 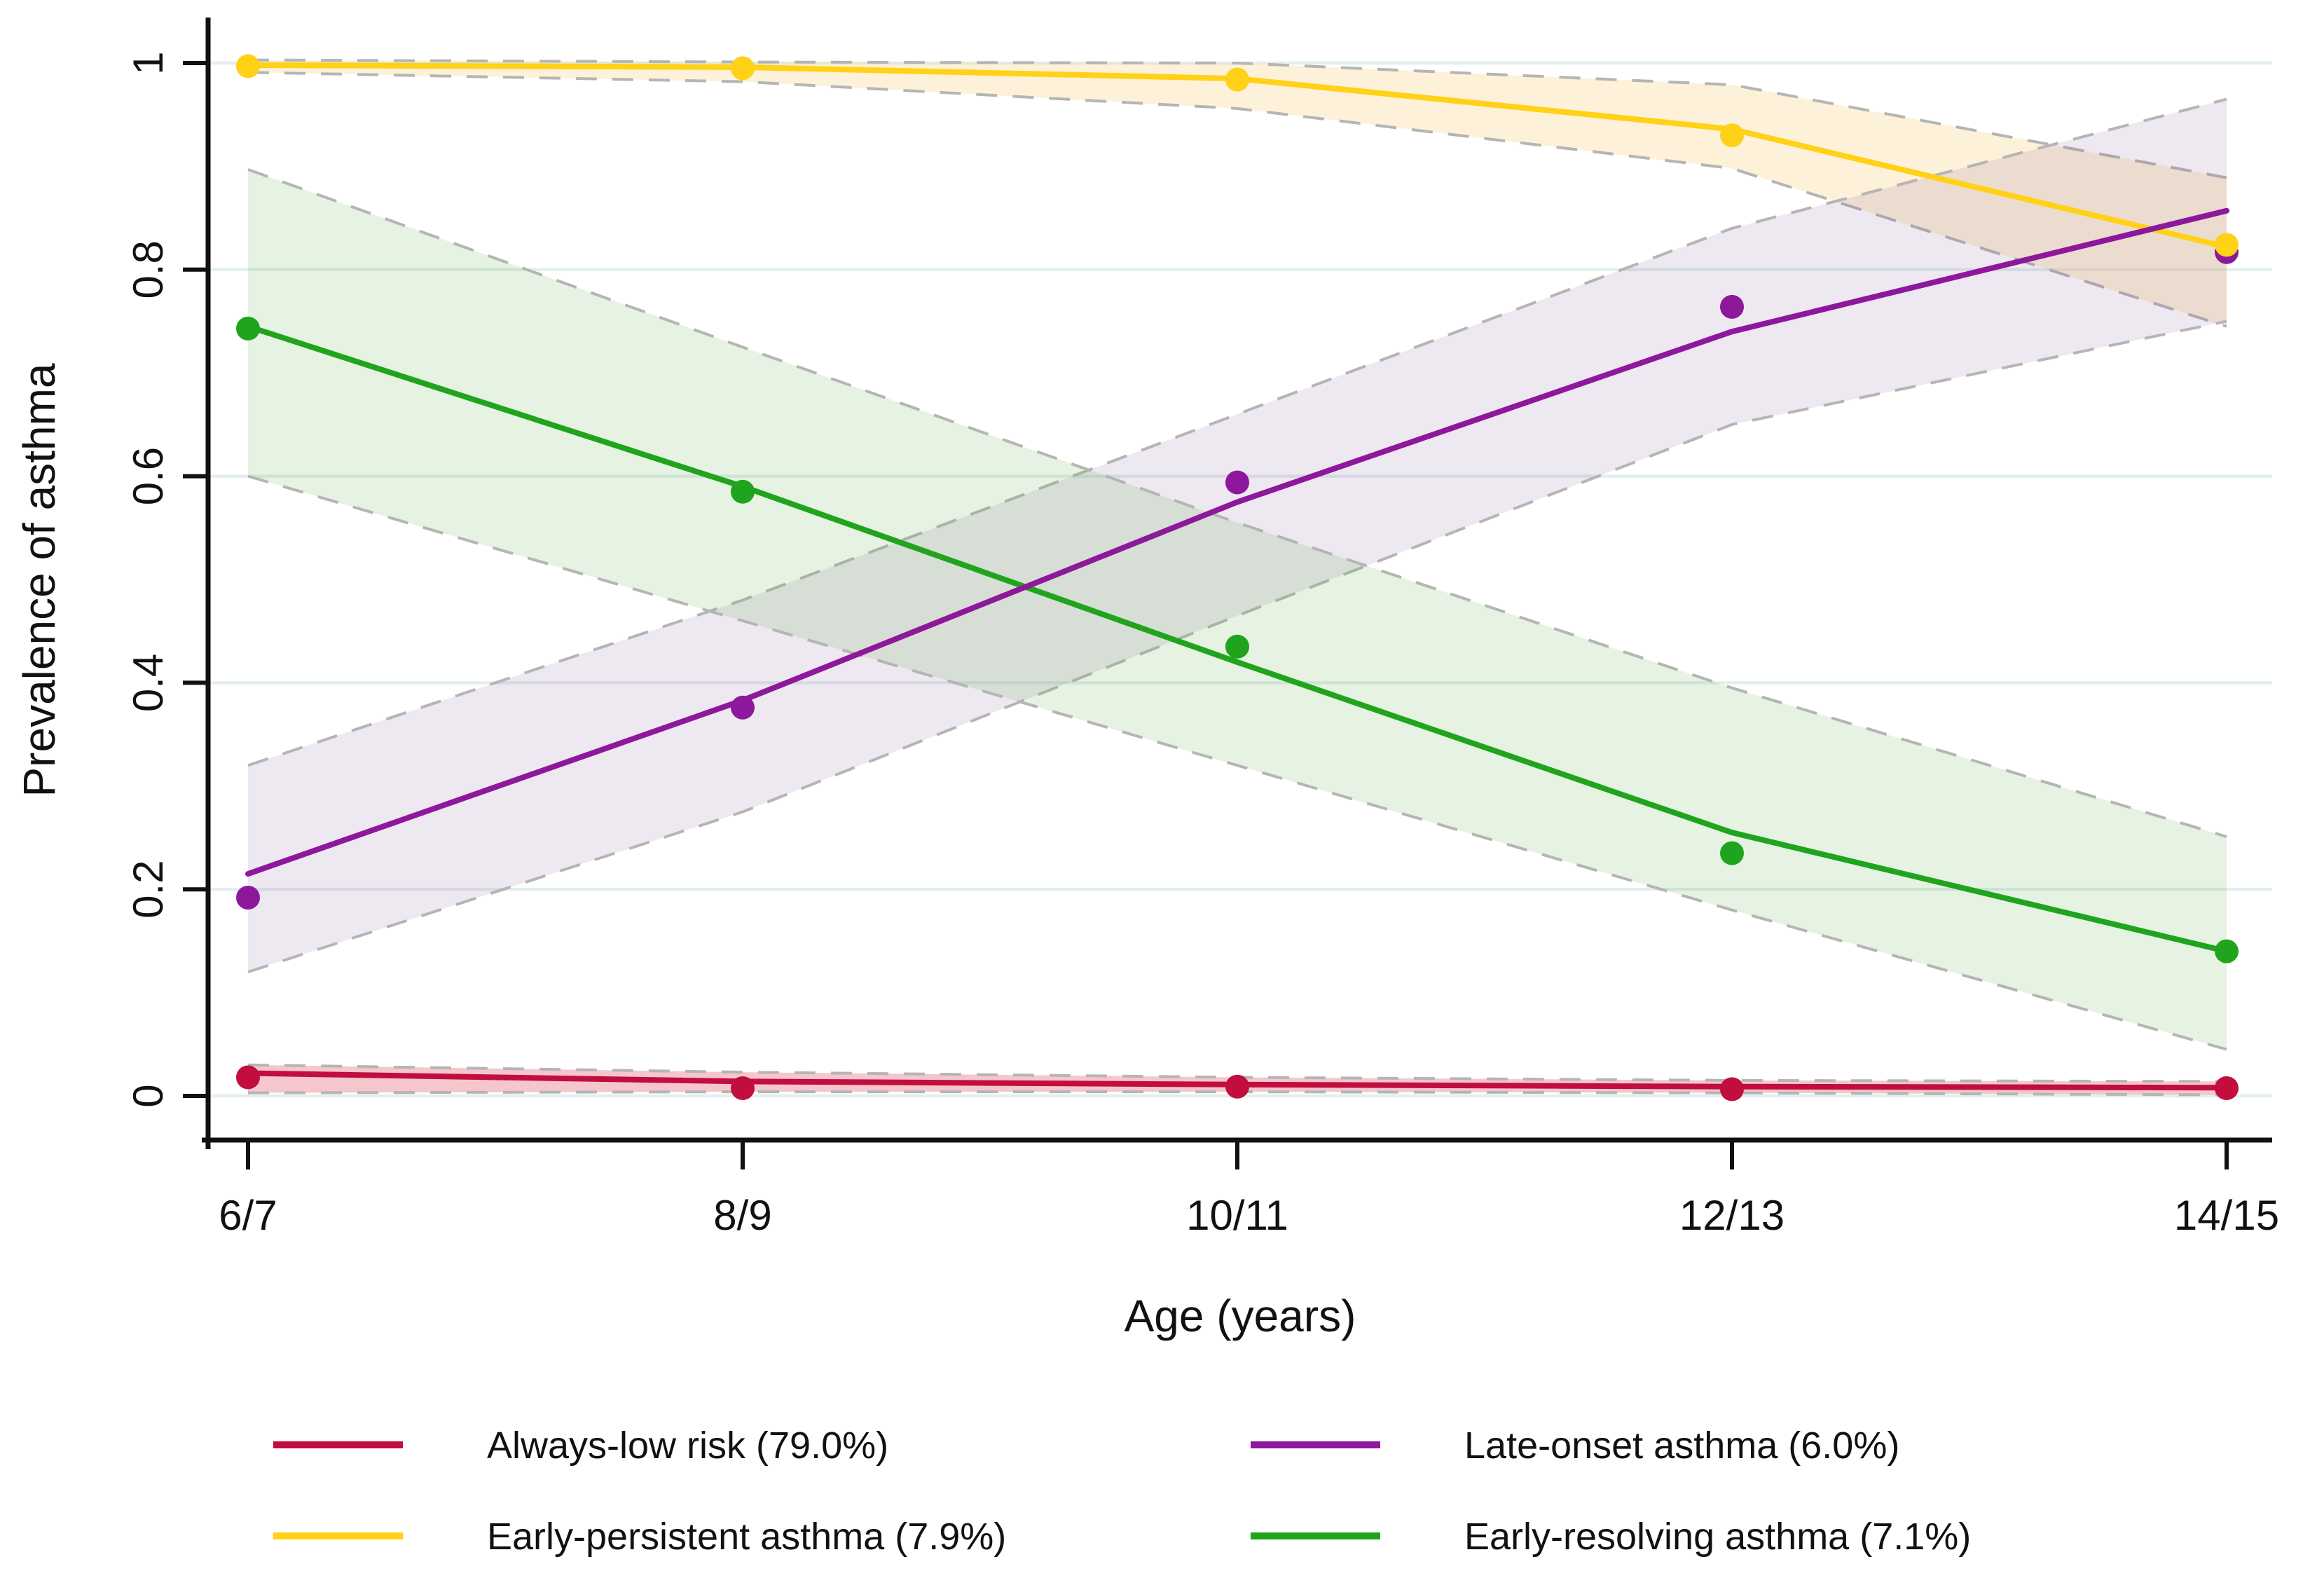 What do you see at coordinates (148, 269) in the screenshot?
I see `y-tick-label: 0.8` at bounding box center [148, 269].